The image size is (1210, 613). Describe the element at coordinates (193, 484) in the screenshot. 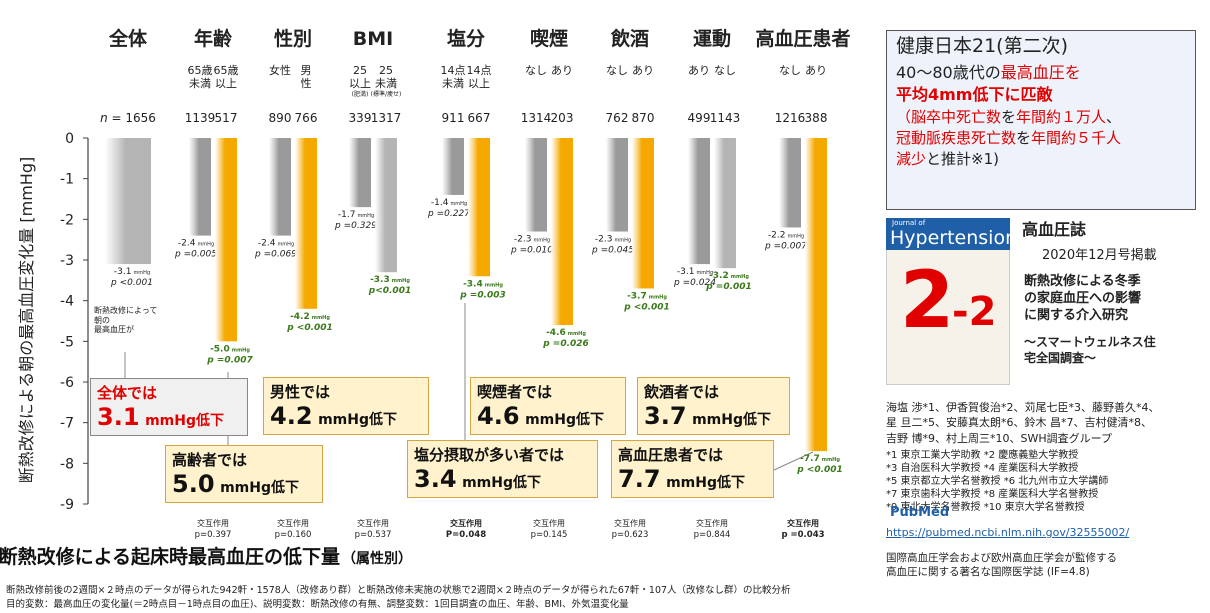

I see `callout-value: 5.0` at that location.